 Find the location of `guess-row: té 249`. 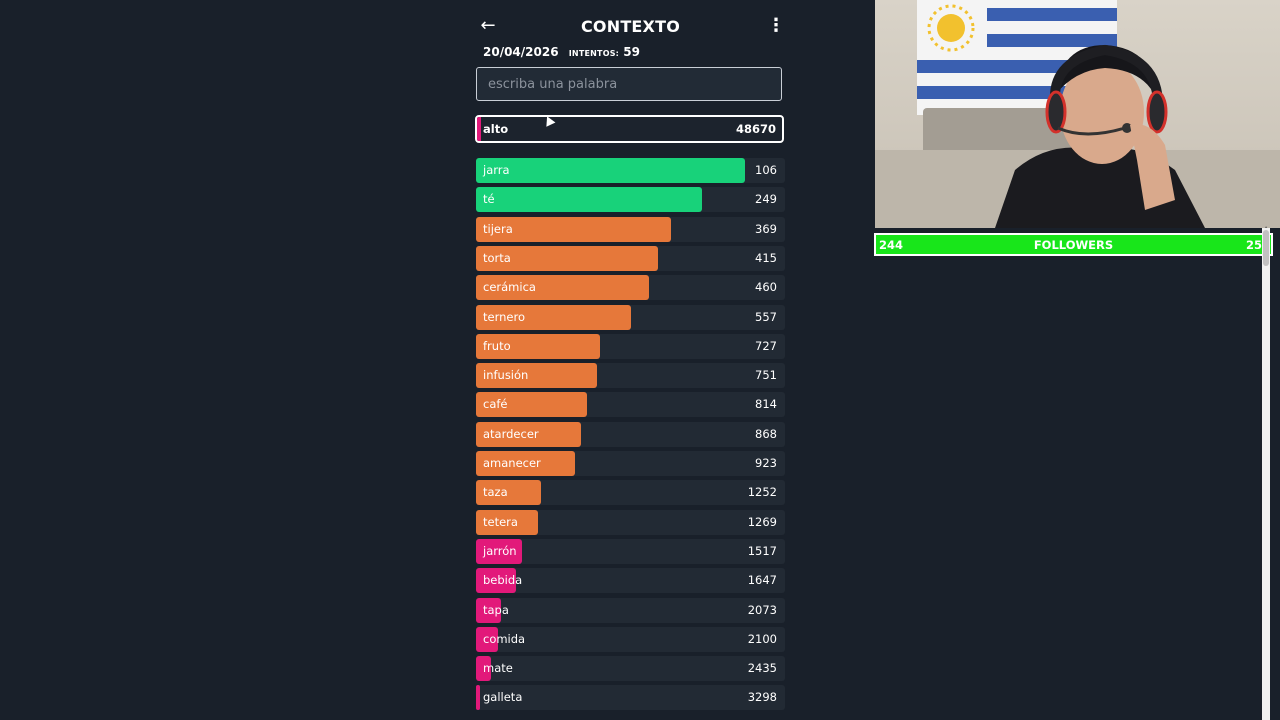

guess-row: té 249 is located at coordinates (630, 199).